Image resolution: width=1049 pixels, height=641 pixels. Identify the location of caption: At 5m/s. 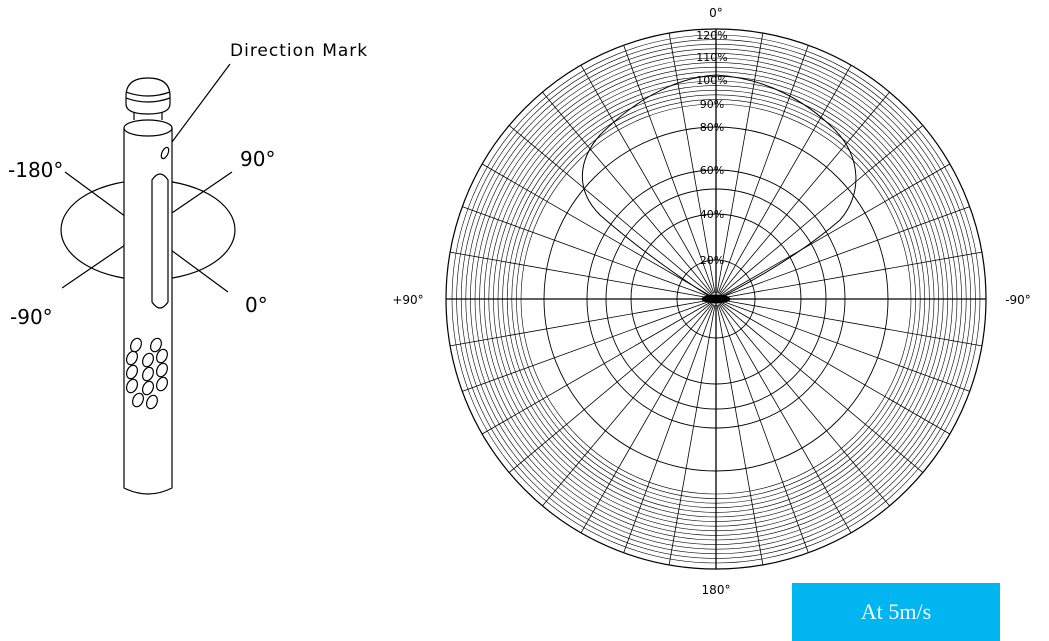
(896, 612).